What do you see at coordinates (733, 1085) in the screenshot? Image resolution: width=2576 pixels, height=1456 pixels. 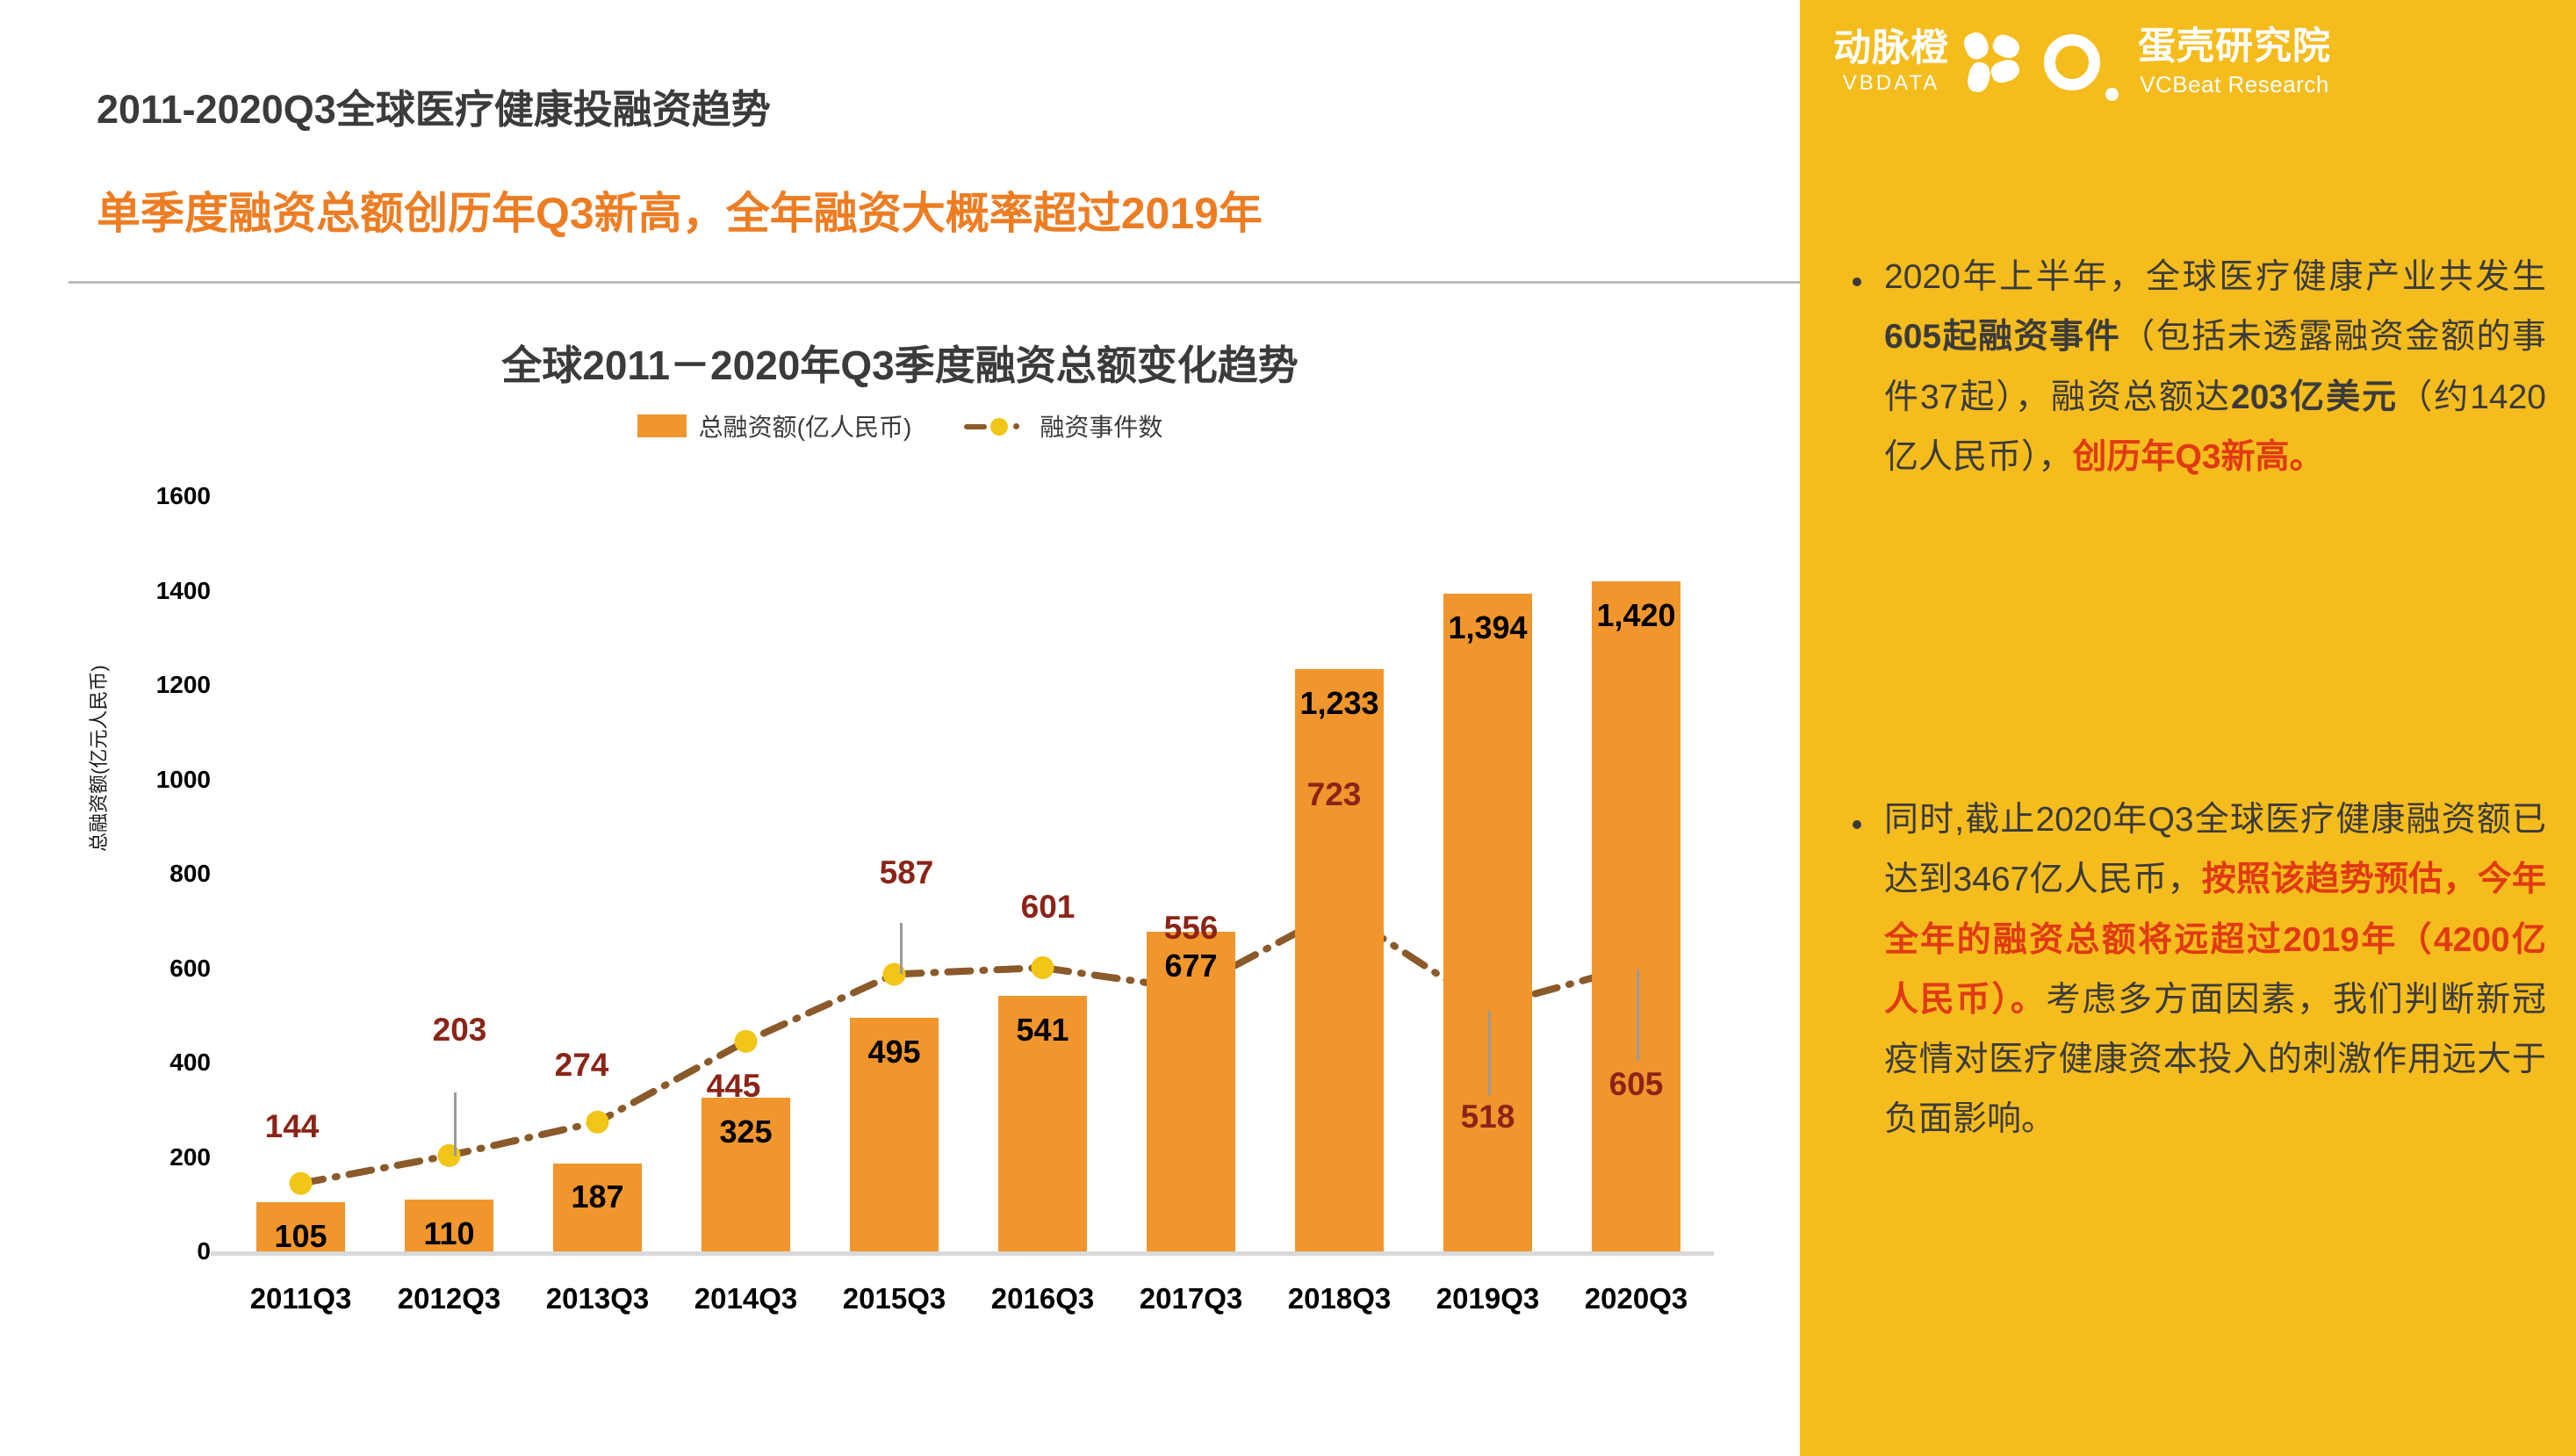 I see `line-value-label: 445` at bounding box center [733, 1085].